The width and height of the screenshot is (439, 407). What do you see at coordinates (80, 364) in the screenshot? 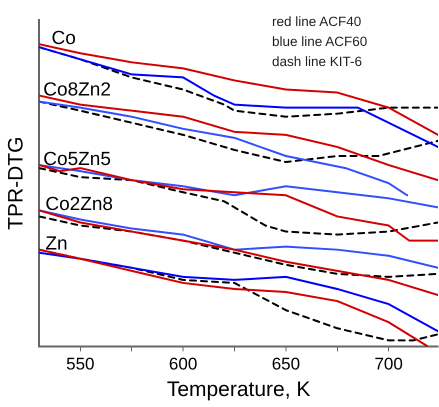
I see `x-tick-label: 550` at bounding box center [80, 364].